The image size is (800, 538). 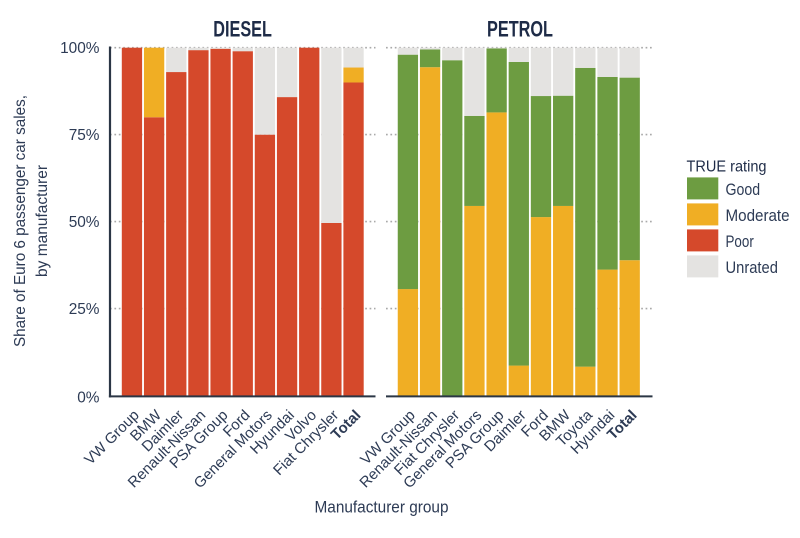 I want to click on svg-text: PETROL, so click(x=520, y=29).